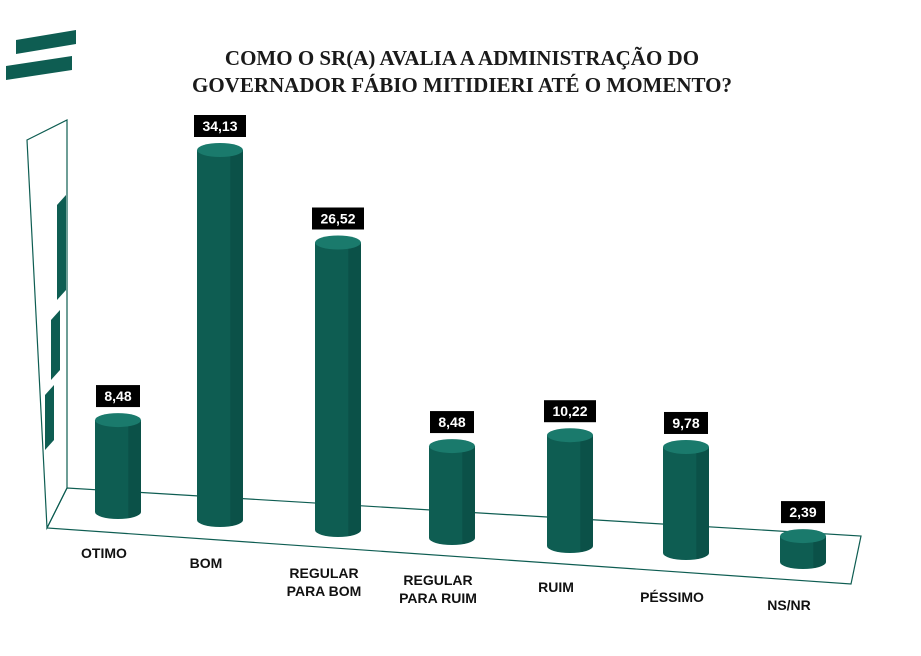 Image resolution: width=921 pixels, height=656 pixels. I want to click on category-label-5: RUIM, so click(556, 587).